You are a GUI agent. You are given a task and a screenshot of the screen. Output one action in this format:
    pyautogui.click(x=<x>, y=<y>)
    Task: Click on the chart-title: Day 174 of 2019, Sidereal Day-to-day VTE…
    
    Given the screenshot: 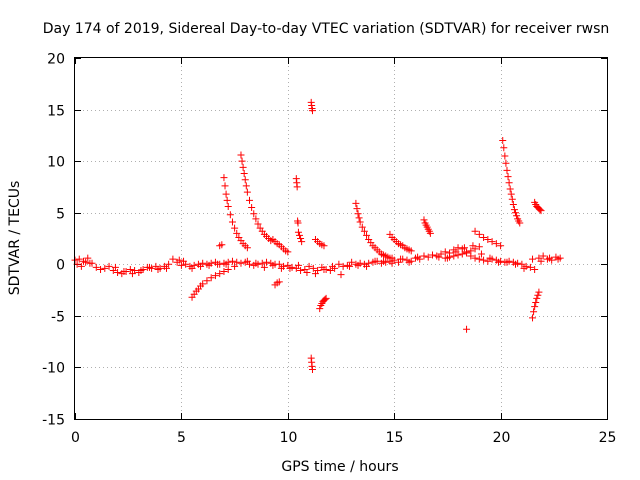 What is the action you would take?
    pyautogui.click(x=326, y=29)
    